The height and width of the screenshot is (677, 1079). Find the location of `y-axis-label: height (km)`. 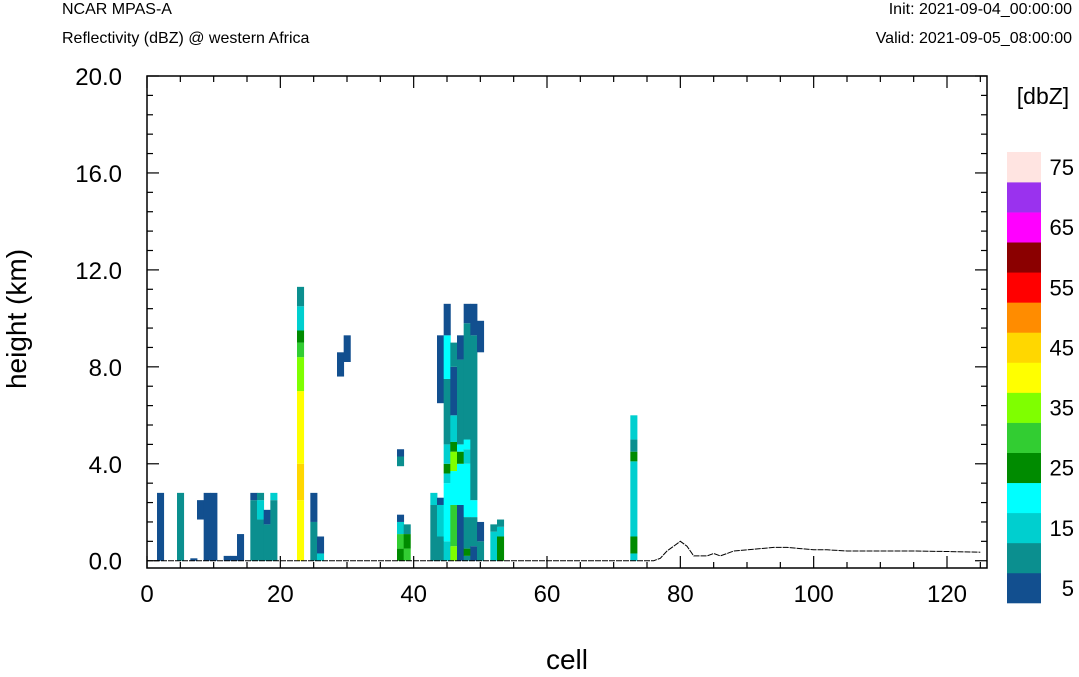

y-axis-label: height (km) is located at coordinates (16, 319).